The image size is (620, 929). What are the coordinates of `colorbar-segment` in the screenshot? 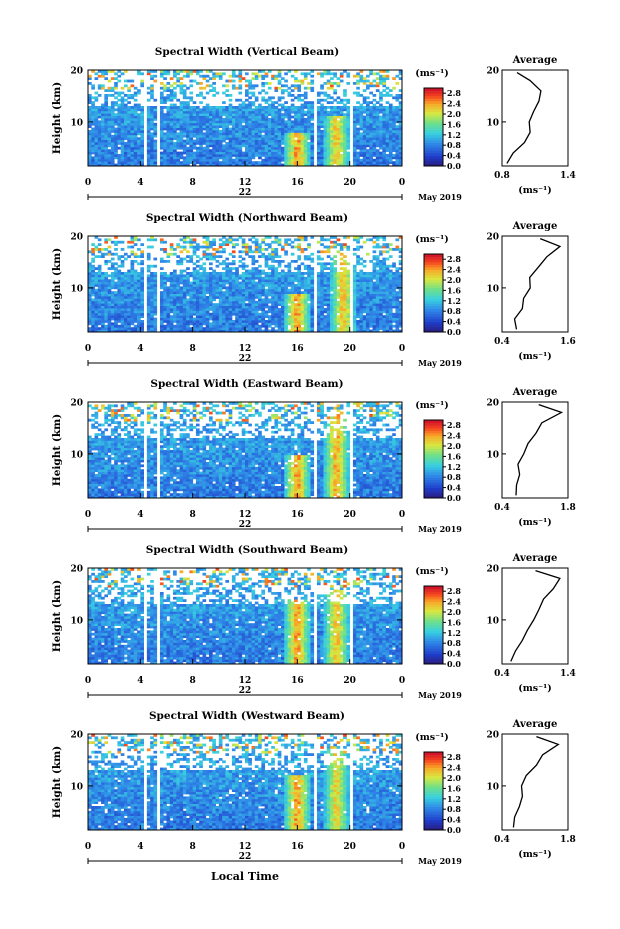 It's located at (433, 165).